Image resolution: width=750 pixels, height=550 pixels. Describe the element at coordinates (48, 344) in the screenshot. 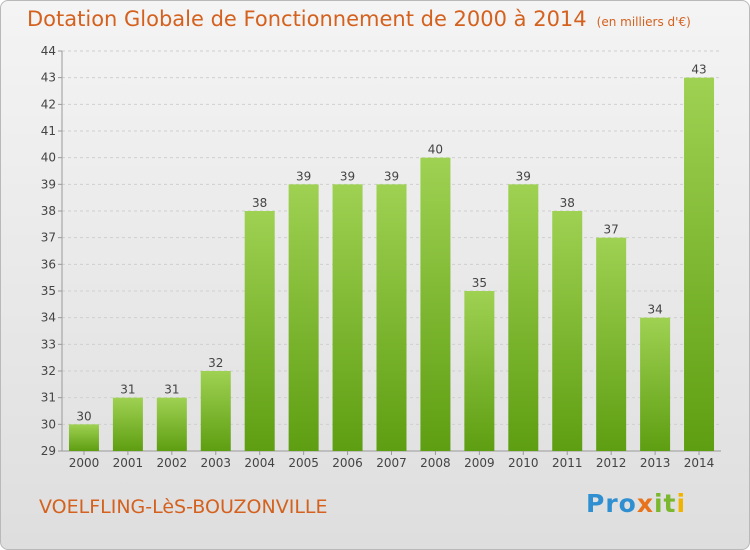

I see `y-tick-label: 33` at that location.